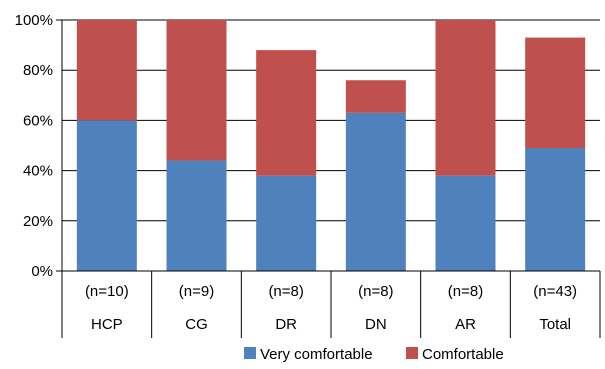  I want to click on bar-very-comfortable-total, so click(555, 209).